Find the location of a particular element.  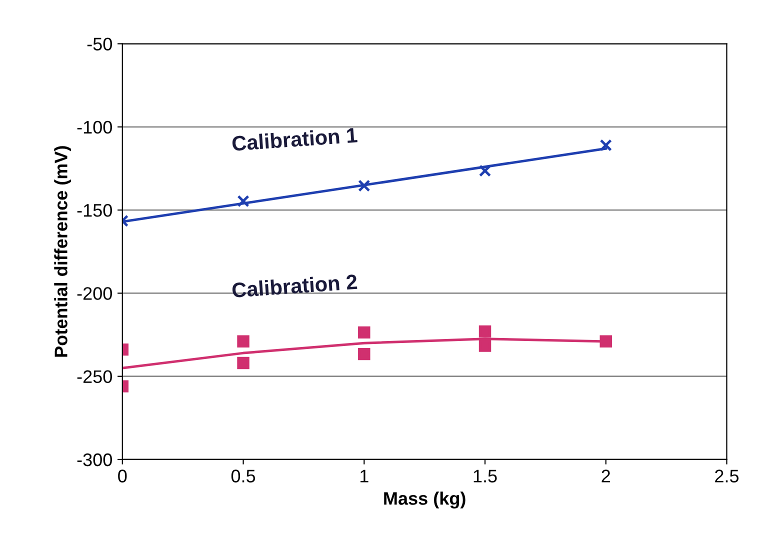

x-axis-title: Mass (kg) is located at coordinates (425, 500).